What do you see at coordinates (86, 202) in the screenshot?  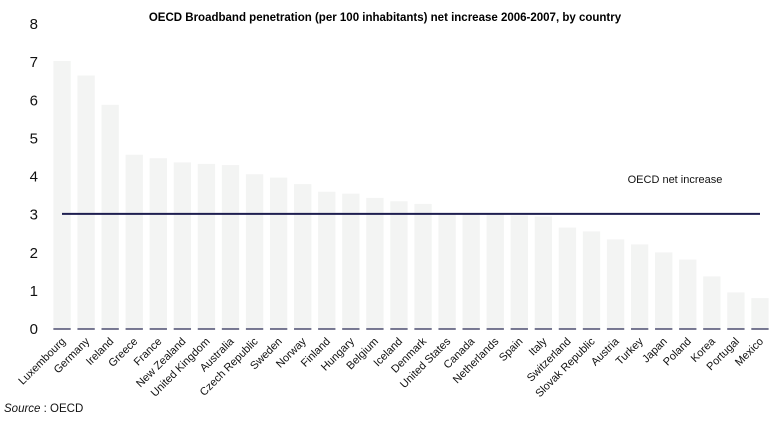 I see `bar-germany` at bounding box center [86, 202].